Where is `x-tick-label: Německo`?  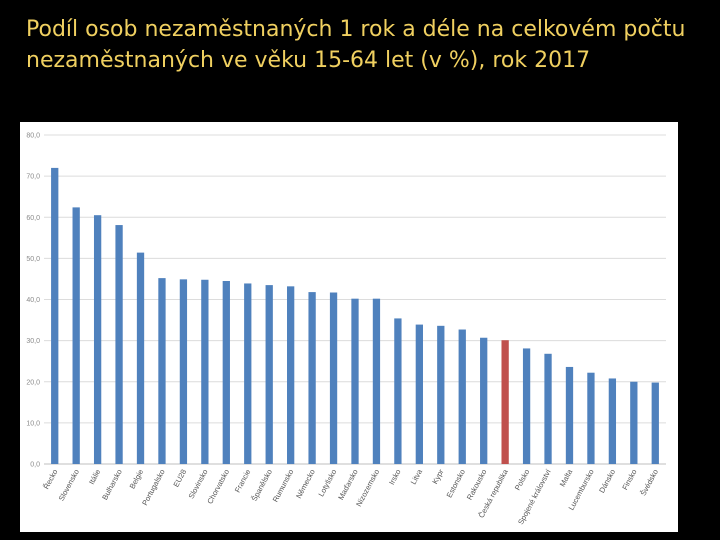 x-tick-label: Německo is located at coordinates (305, 484).